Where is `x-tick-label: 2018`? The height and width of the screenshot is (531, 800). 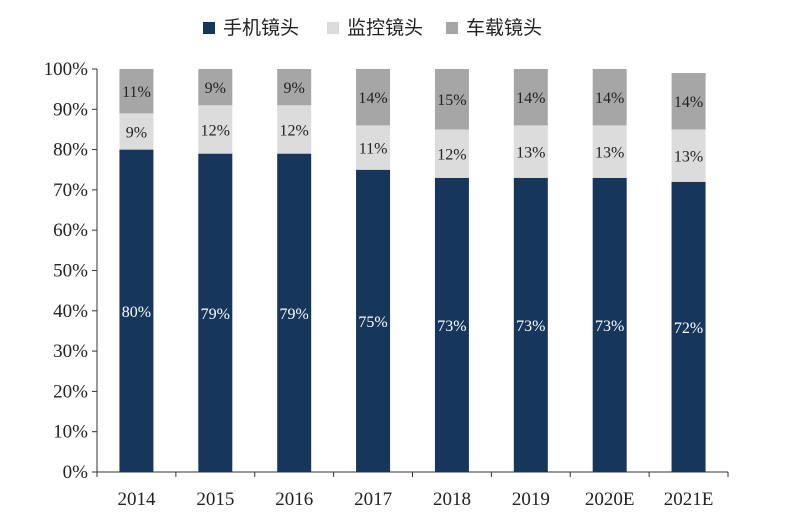 x-tick-label: 2018 is located at coordinates (452, 499).